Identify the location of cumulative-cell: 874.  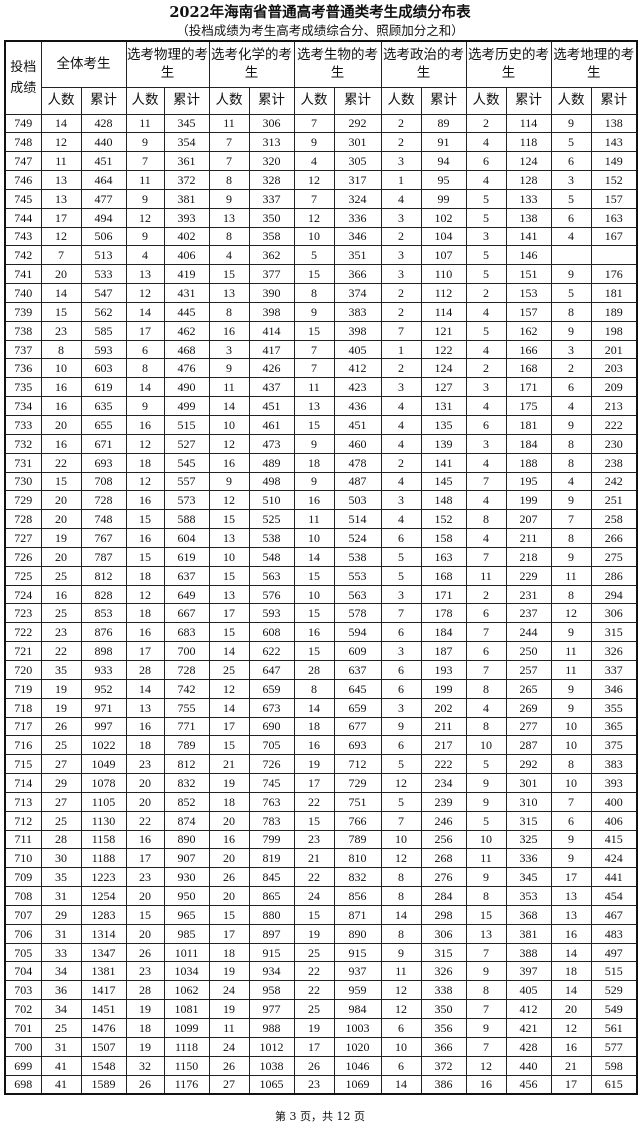
(186, 820).